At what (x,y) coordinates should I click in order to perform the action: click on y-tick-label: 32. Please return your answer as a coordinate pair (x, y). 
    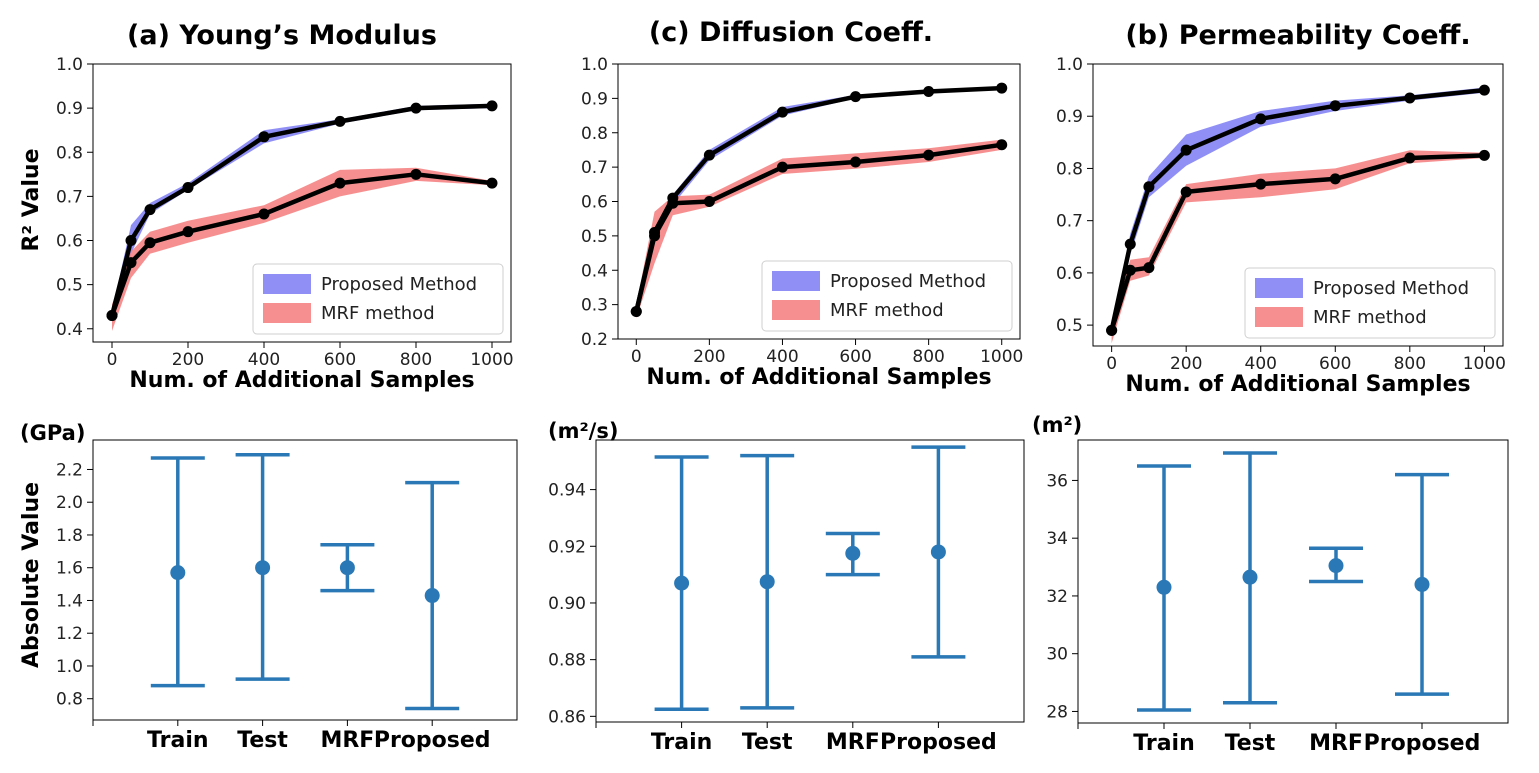
    Looking at the image, I should click on (1057, 597).